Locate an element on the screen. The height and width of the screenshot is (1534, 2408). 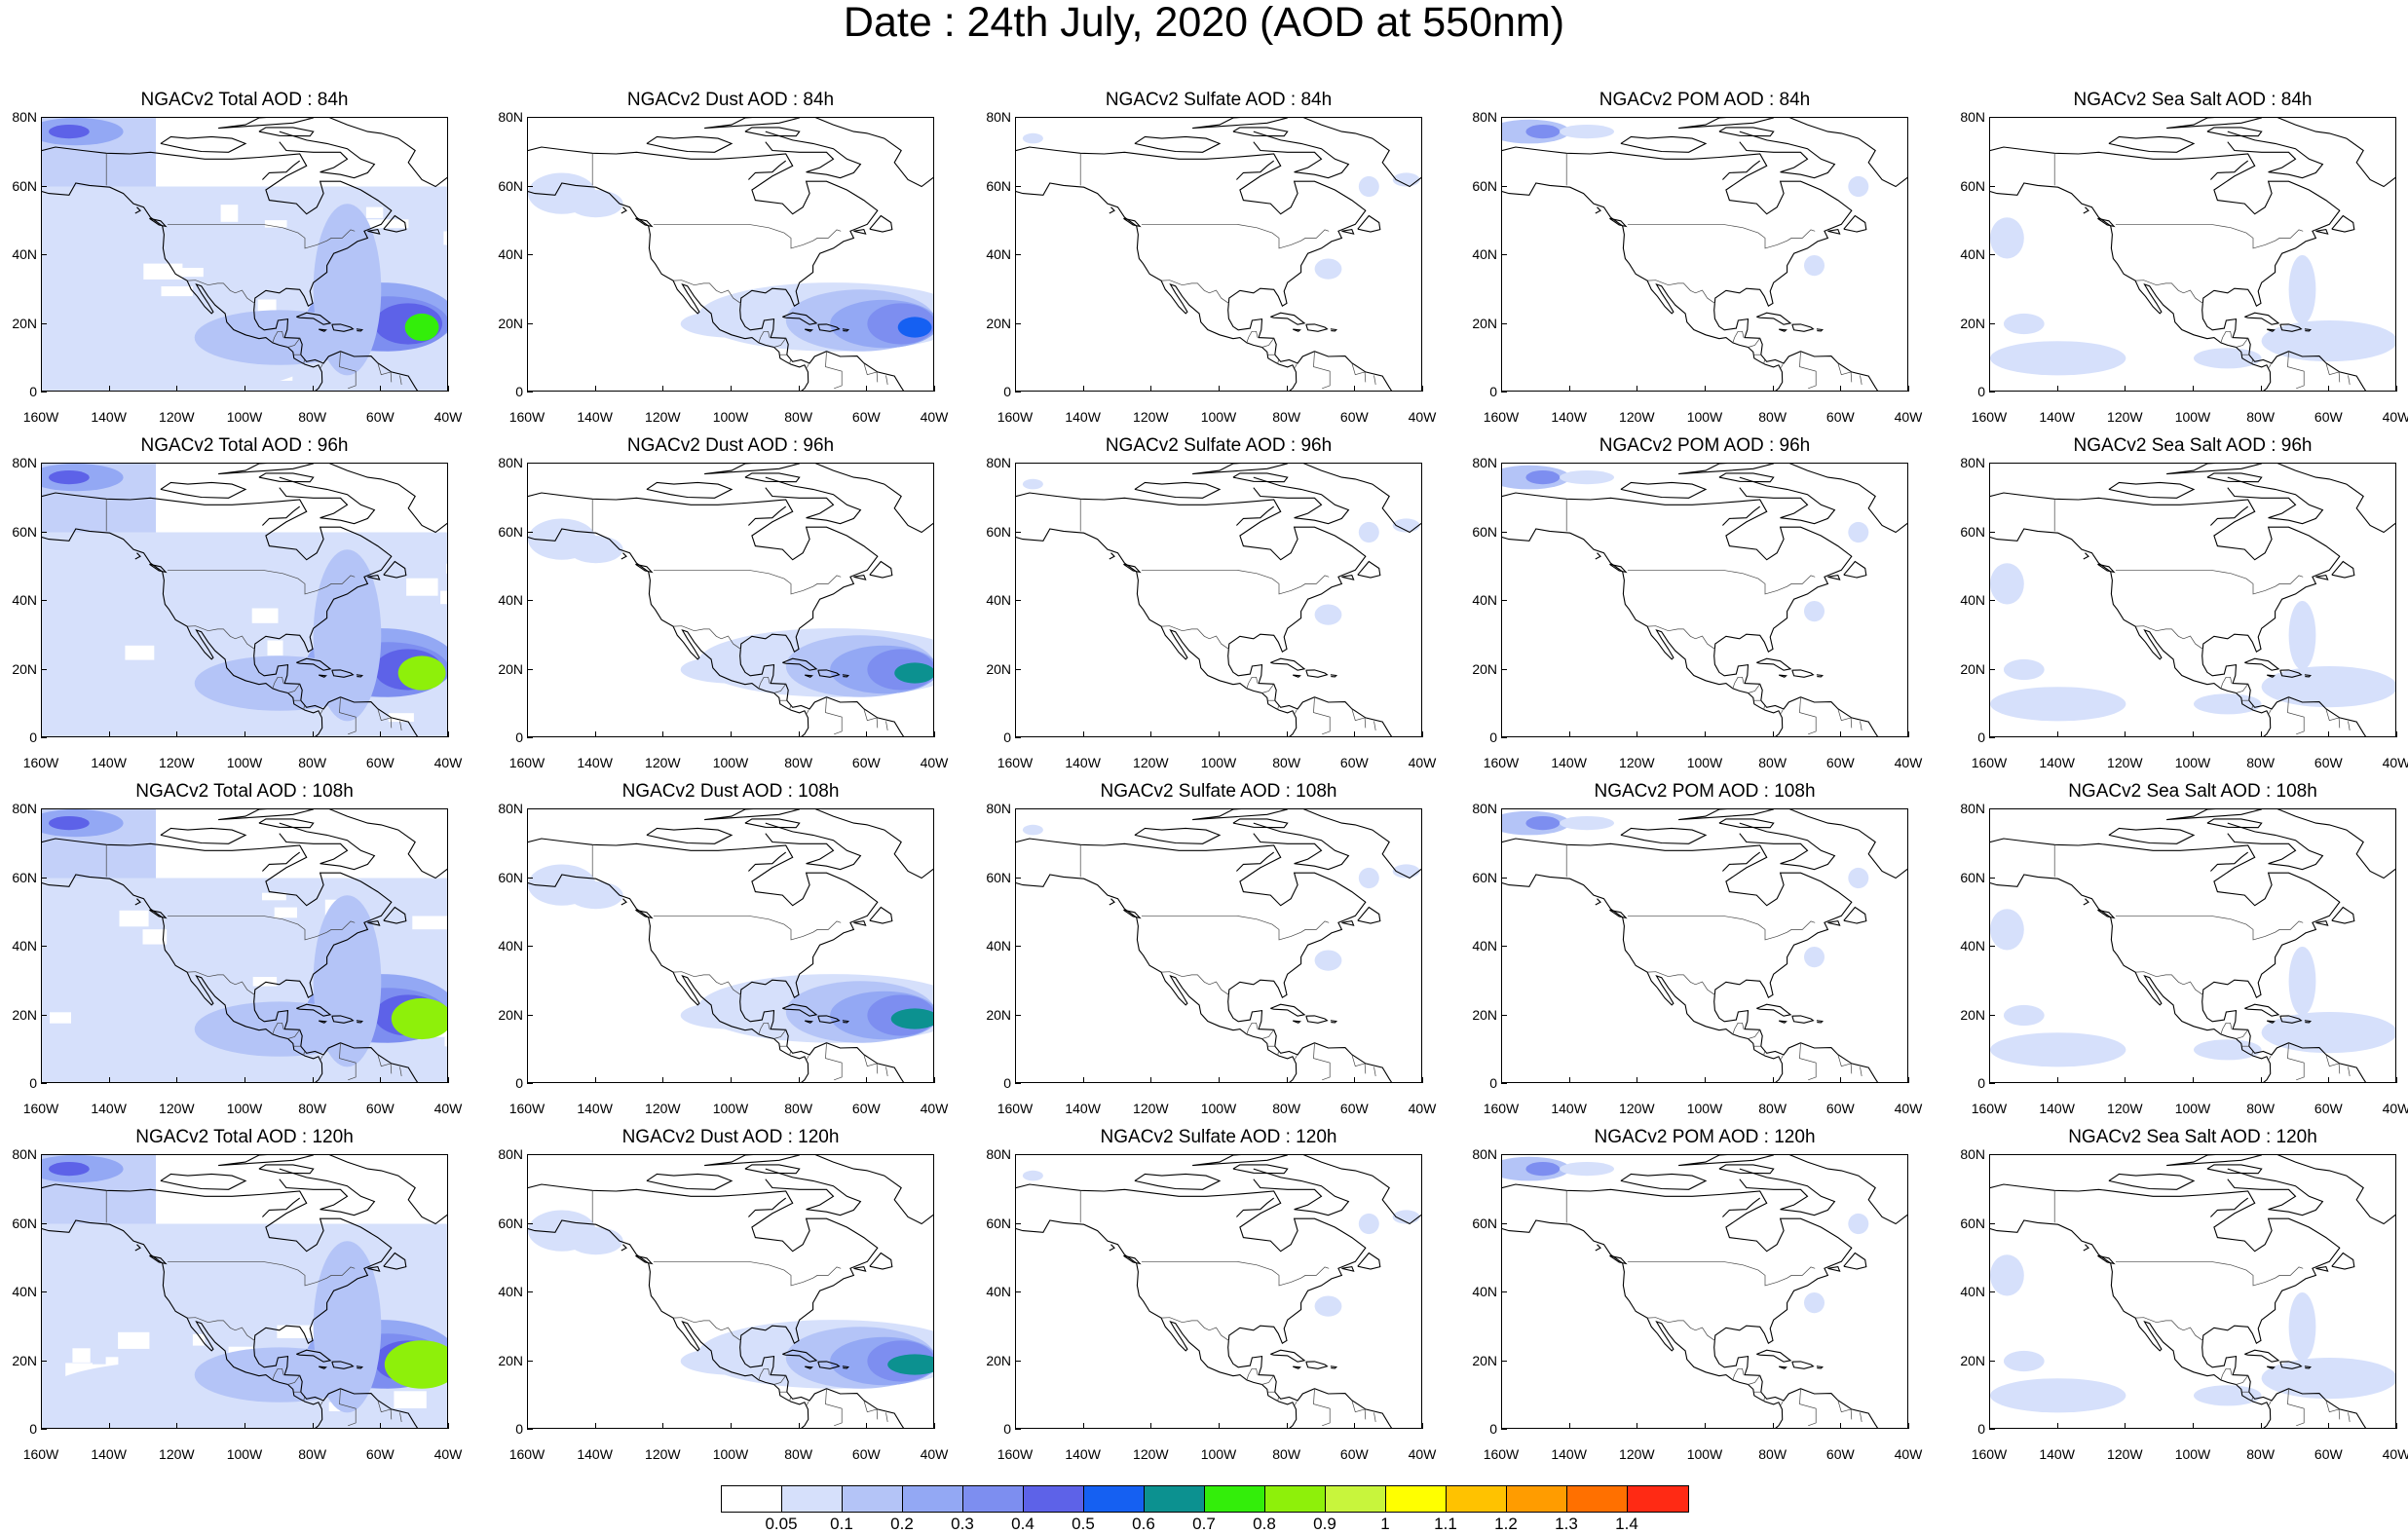
lat-tick-label: 80N is located at coordinates (1484, 808).